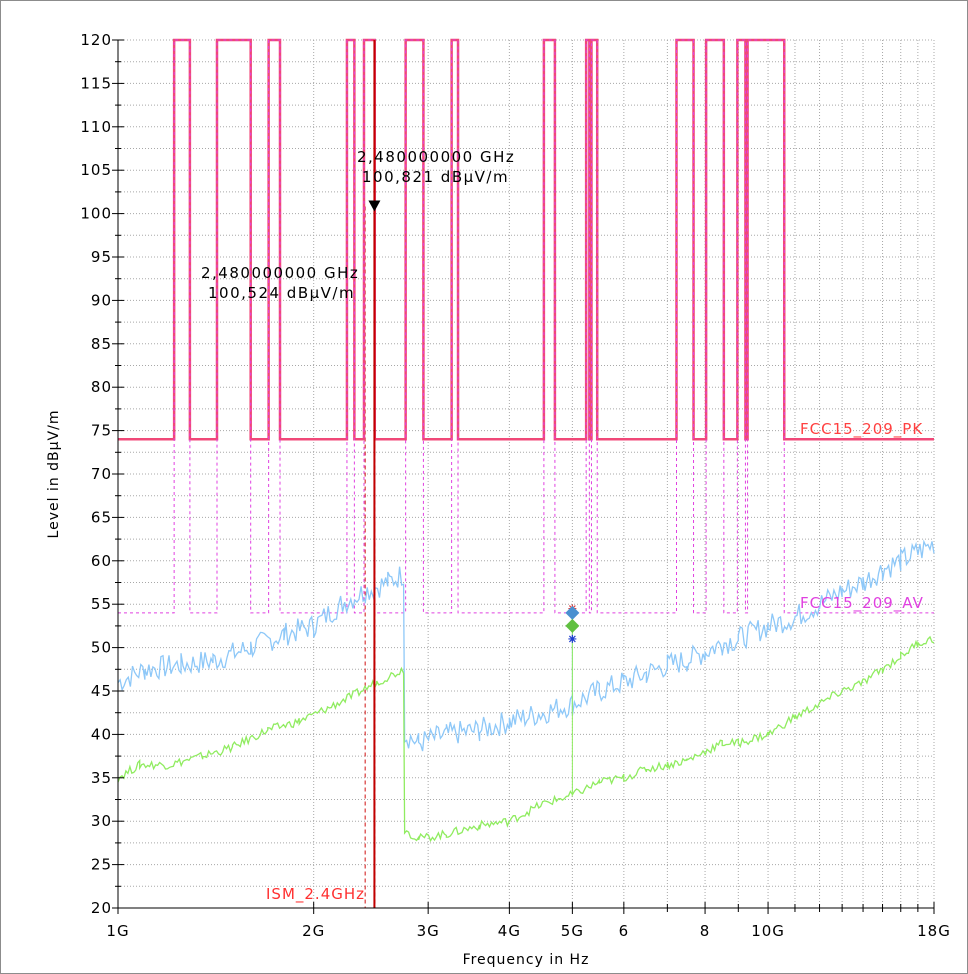 The height and width of the screenshot is (974, 968). Describe the element at coordinates (572, 931) in the screenshot. I see `x-tick-label: 5G` at that location.